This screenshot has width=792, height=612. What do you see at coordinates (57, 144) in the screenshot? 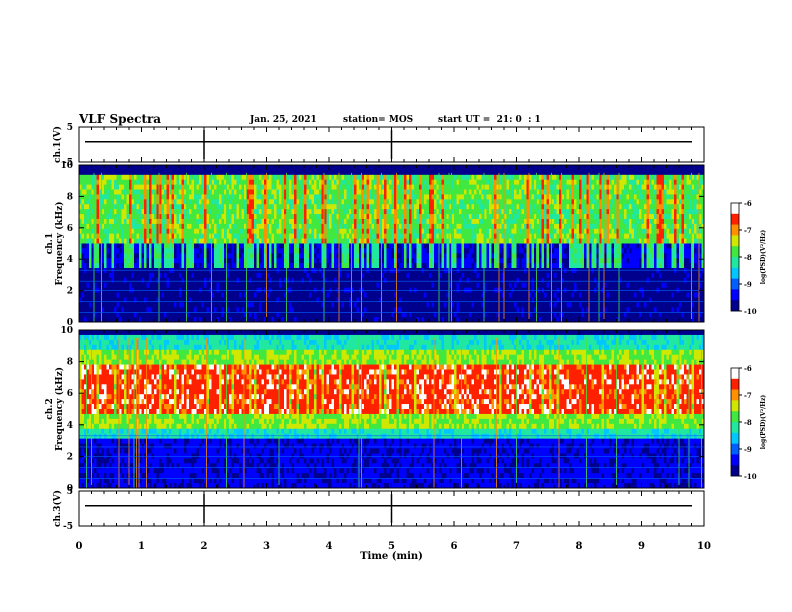
I see `y-axis-label: ch.1(V)` at bounding box center [57, 144].